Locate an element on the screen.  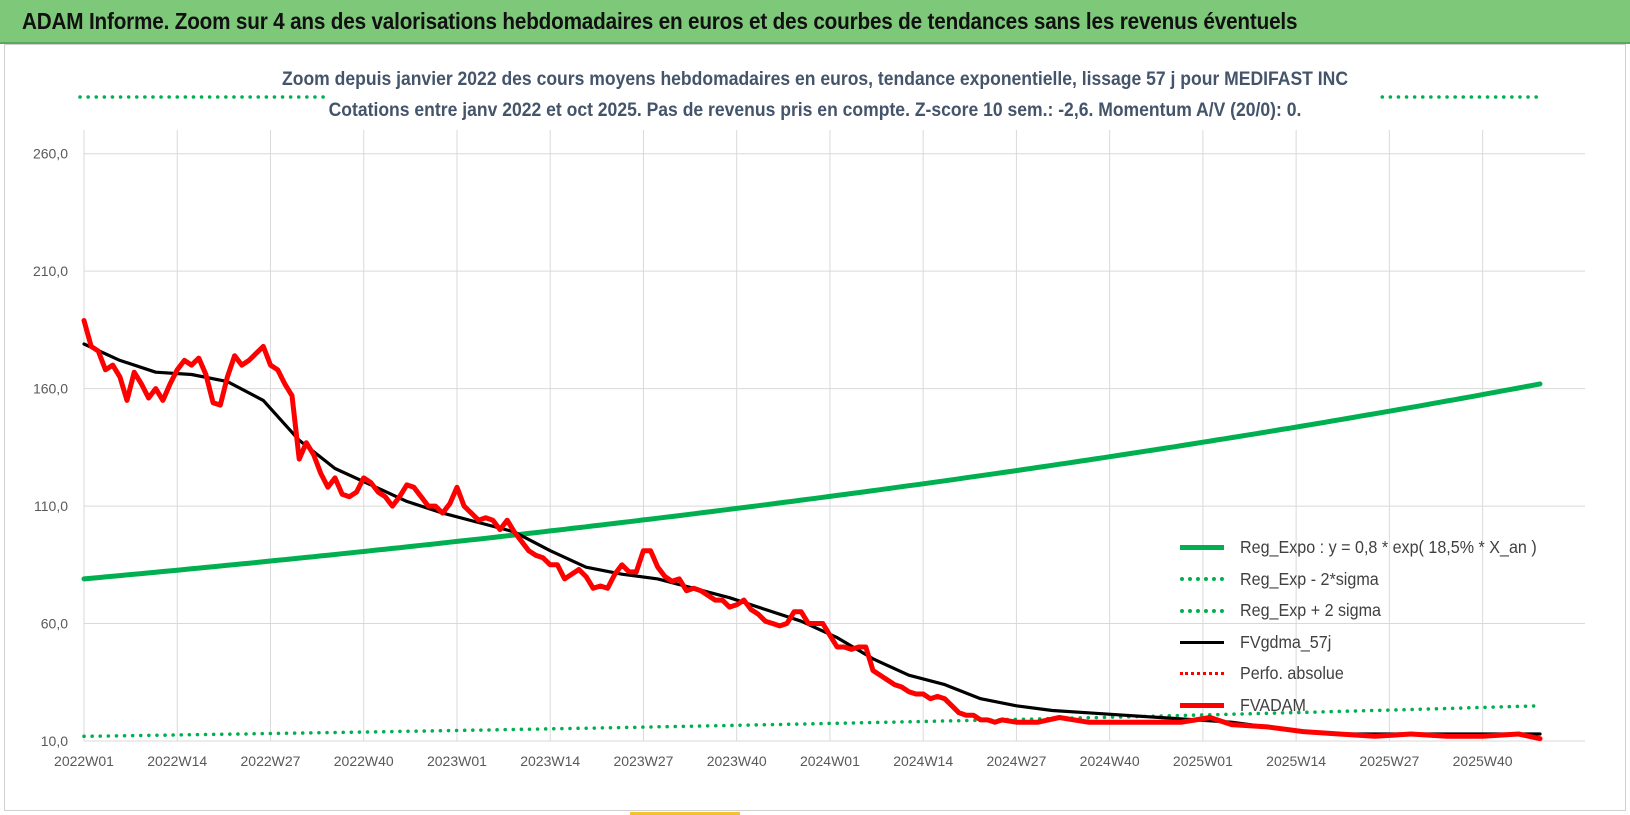
x-tick-label: 2023W14 is located at coordinates (550, 761).